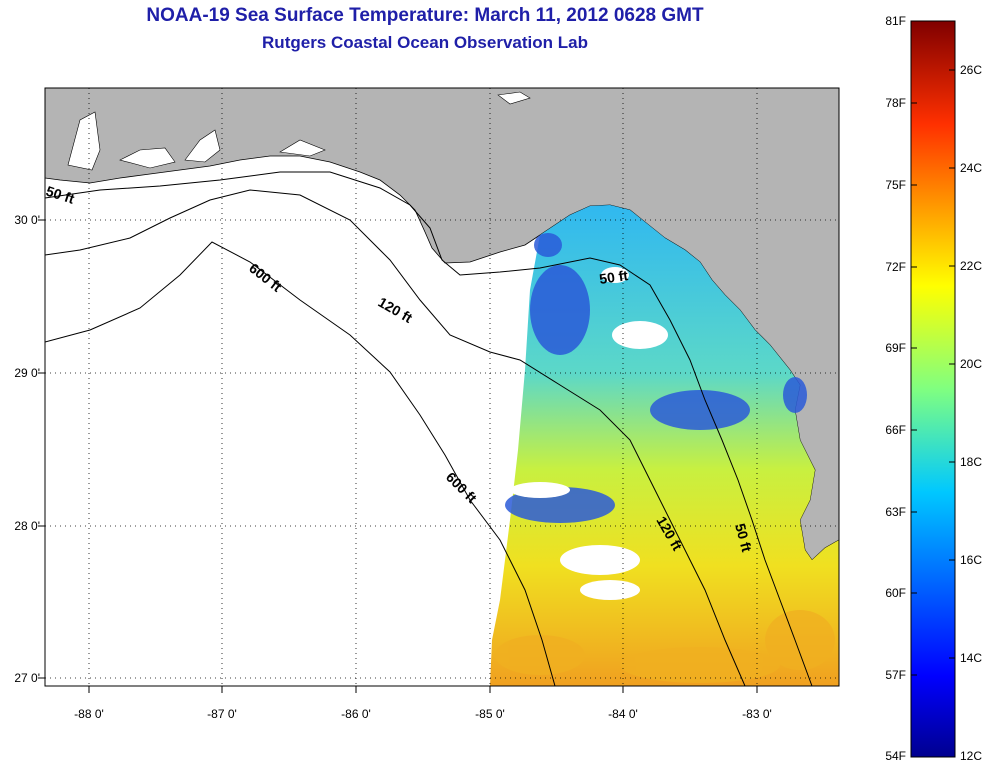 This screenshot has width=992, height=770. I want to click on map-subtitle: Rutgers Coastal Ocean Observation Lab, so click(425, 42).